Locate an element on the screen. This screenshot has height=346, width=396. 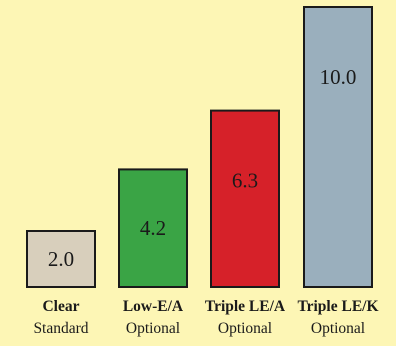
subcategory-label-triple-le-a: Optional is located at coordinates (245, 328).